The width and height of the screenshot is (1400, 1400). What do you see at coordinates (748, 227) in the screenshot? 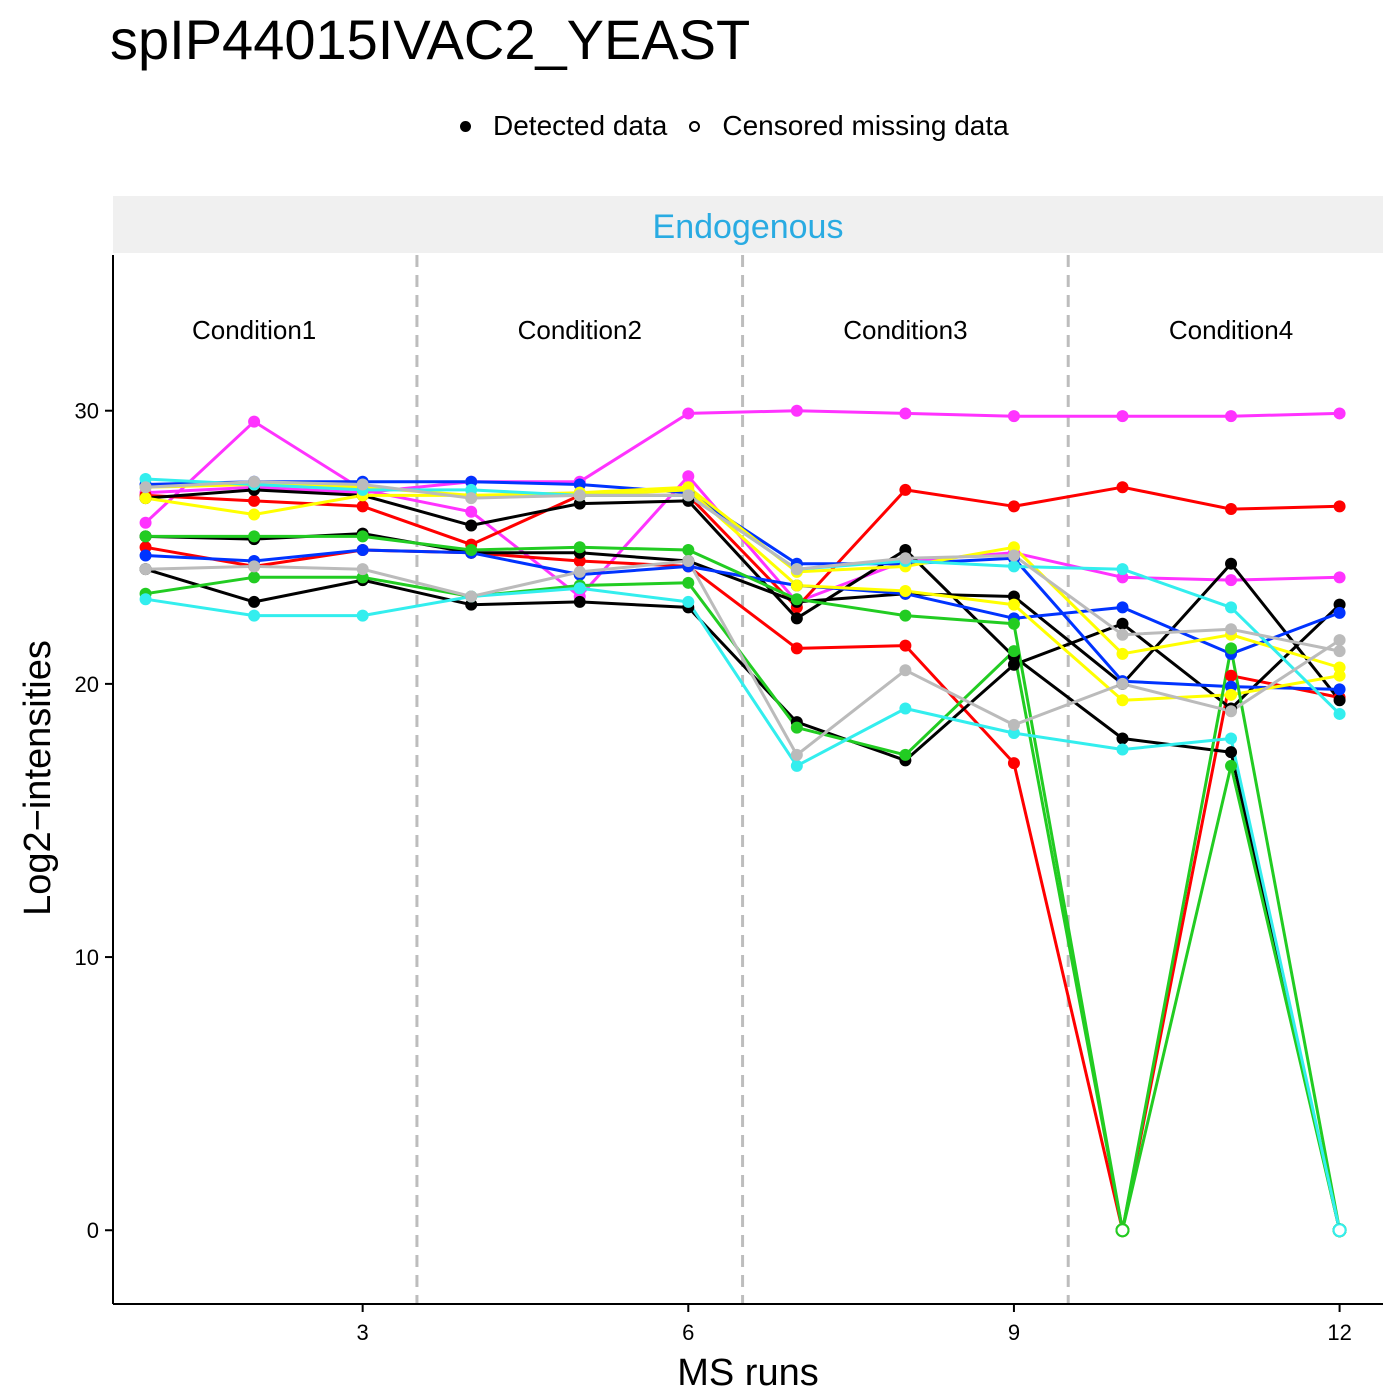
I see `facet-label: Endogenous` at bounding box center [748, 227].